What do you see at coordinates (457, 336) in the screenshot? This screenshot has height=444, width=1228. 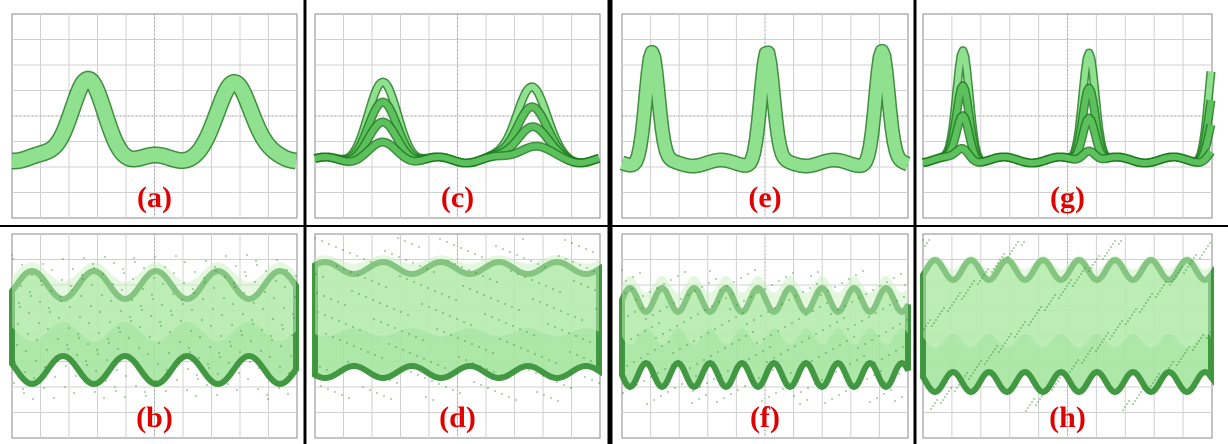 I see `panel: (d)` at bounding box center [457, 336].